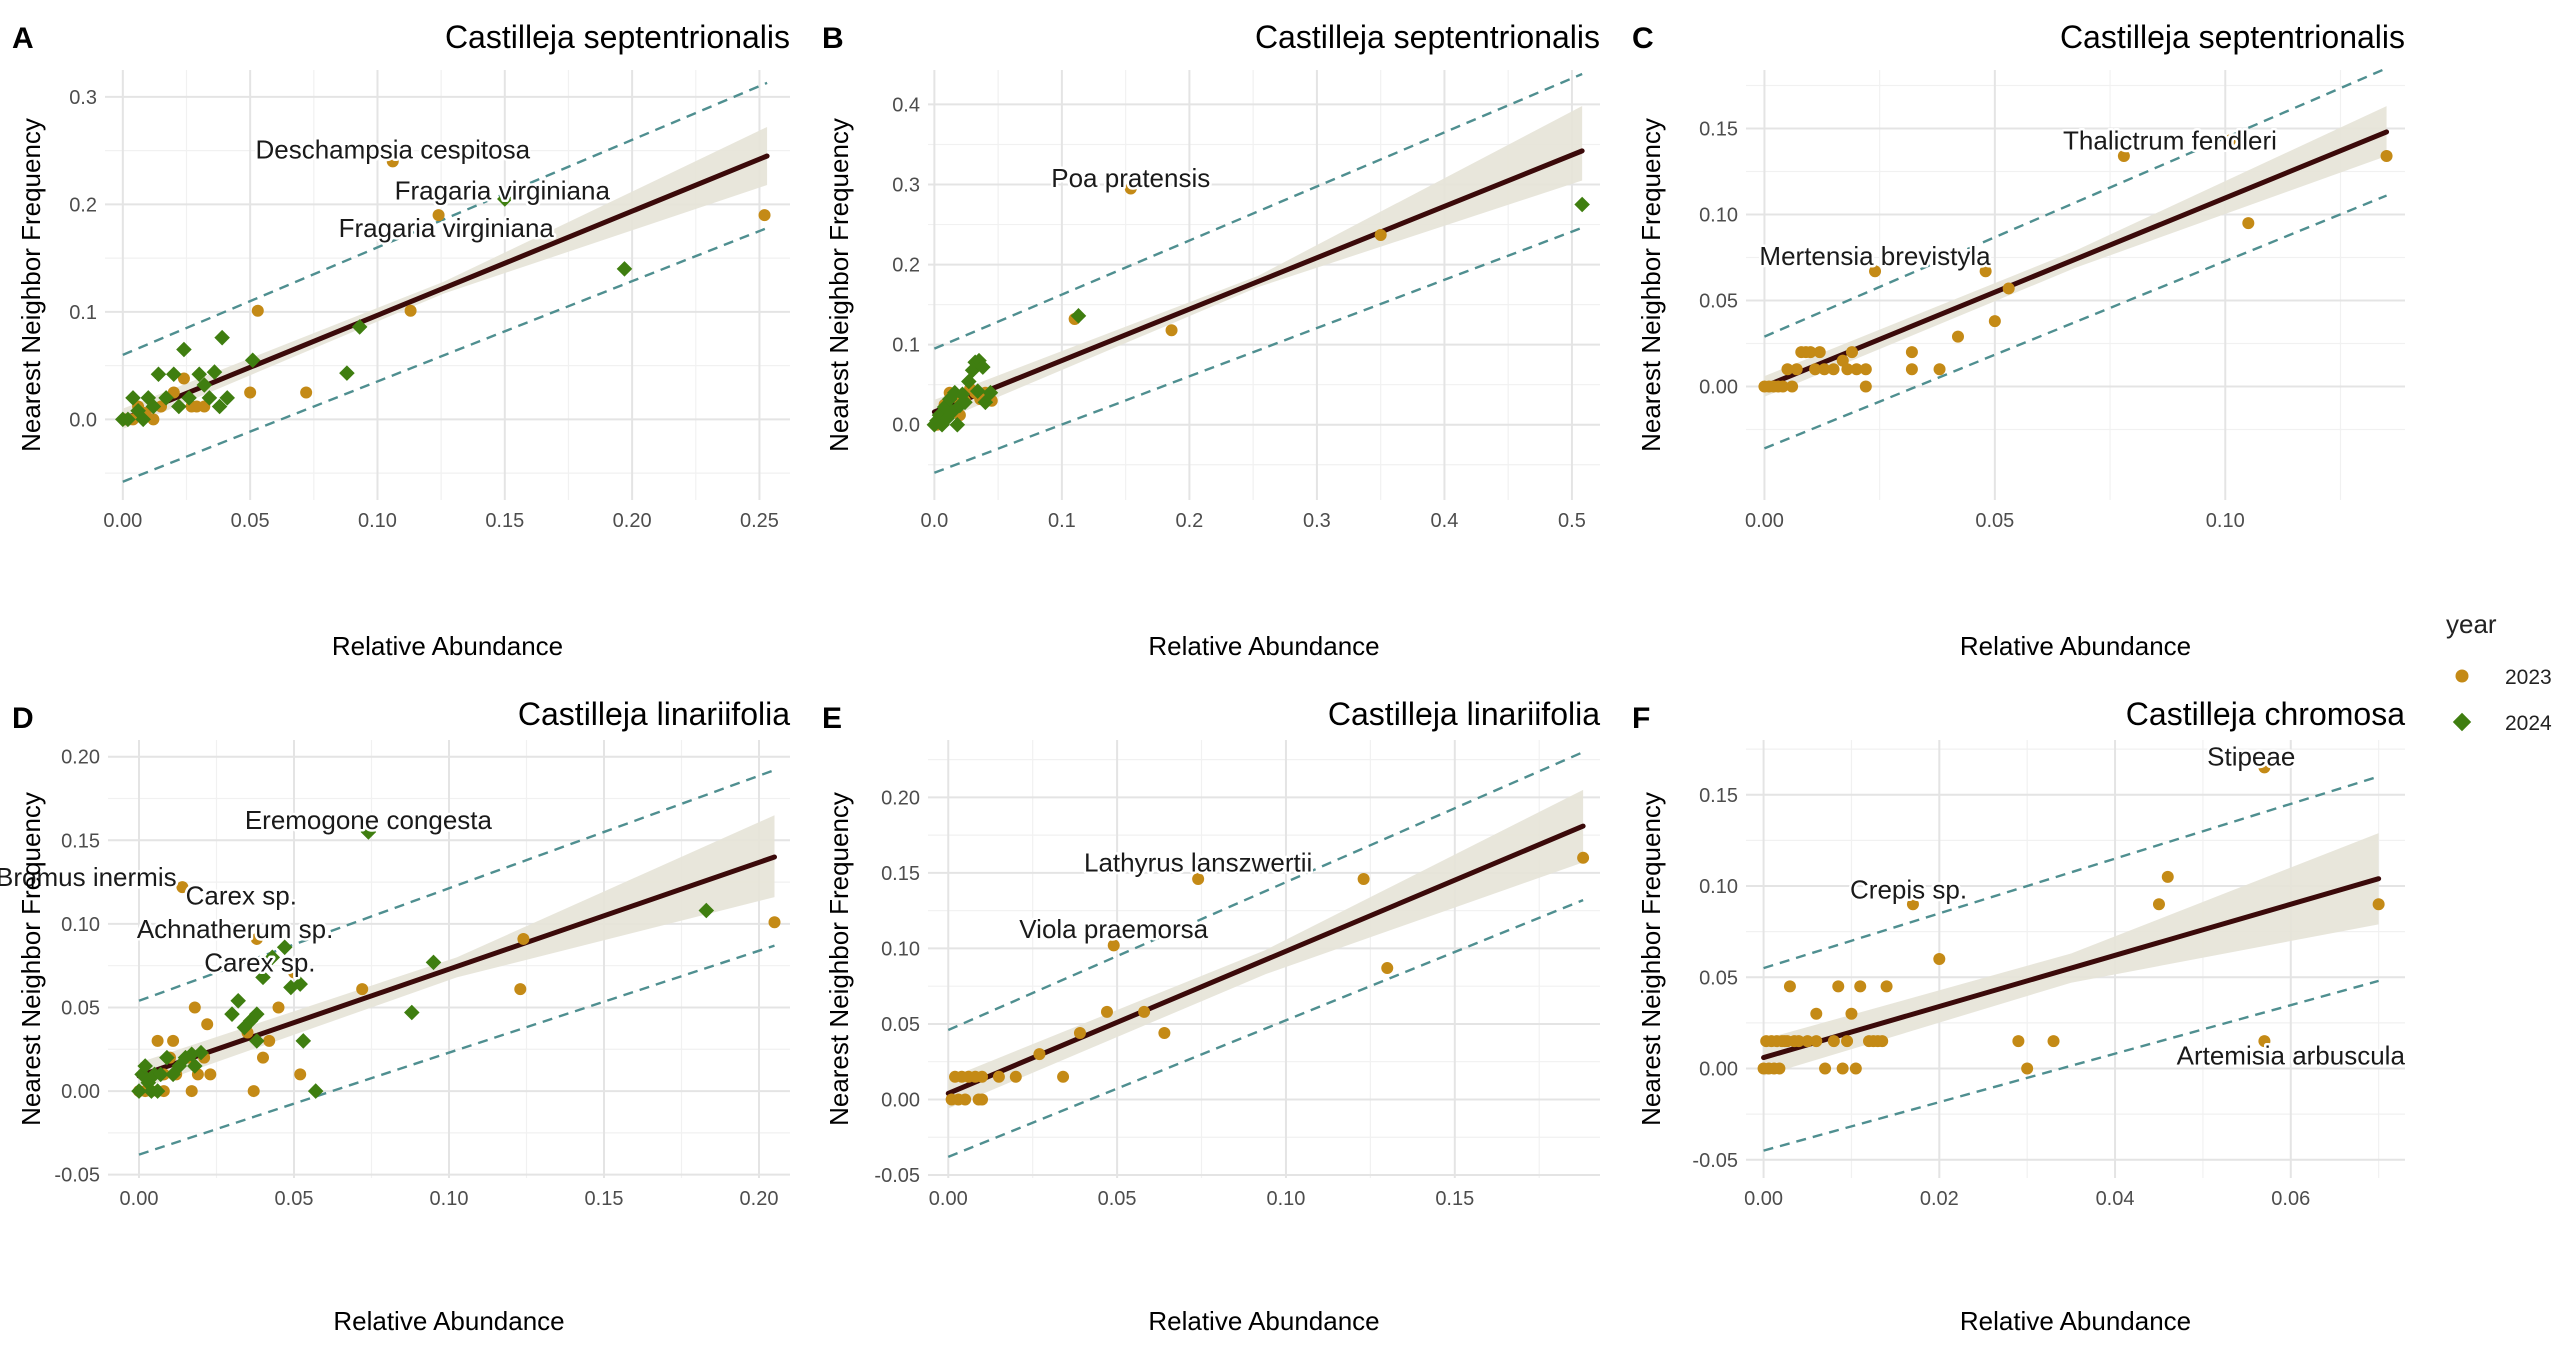 This screenshot has width=2574, height=1352. I want to click on legend-label-2024: 2024, so click(2528, 723).